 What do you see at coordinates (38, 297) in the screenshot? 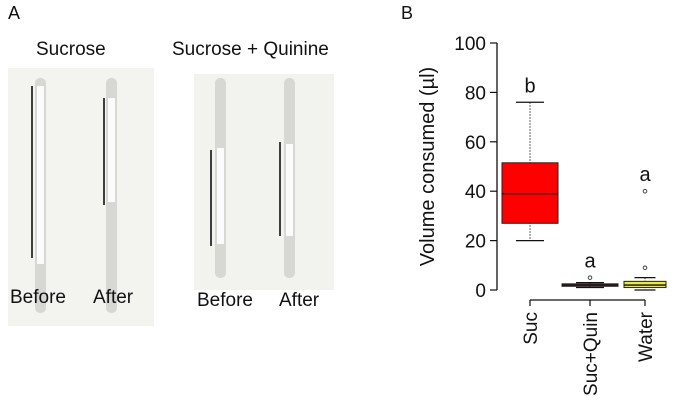
I see `label-sucrose-before: Before` at bounding box center [38, 297].